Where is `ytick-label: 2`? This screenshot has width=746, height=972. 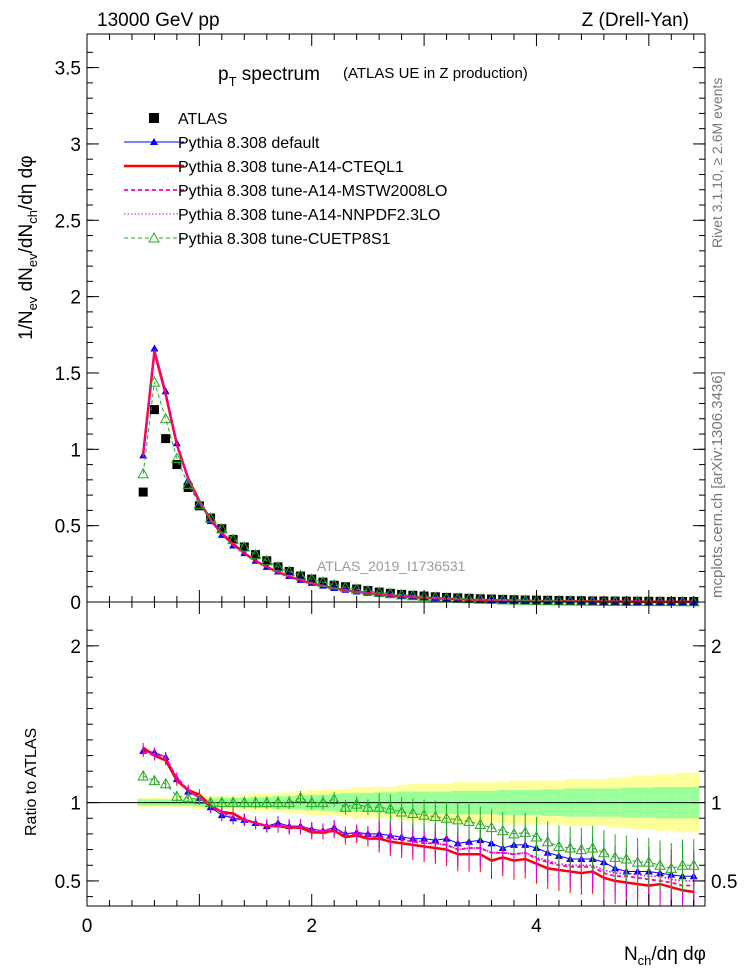
ytick-label: 2 is located at coordinates (75, 298).